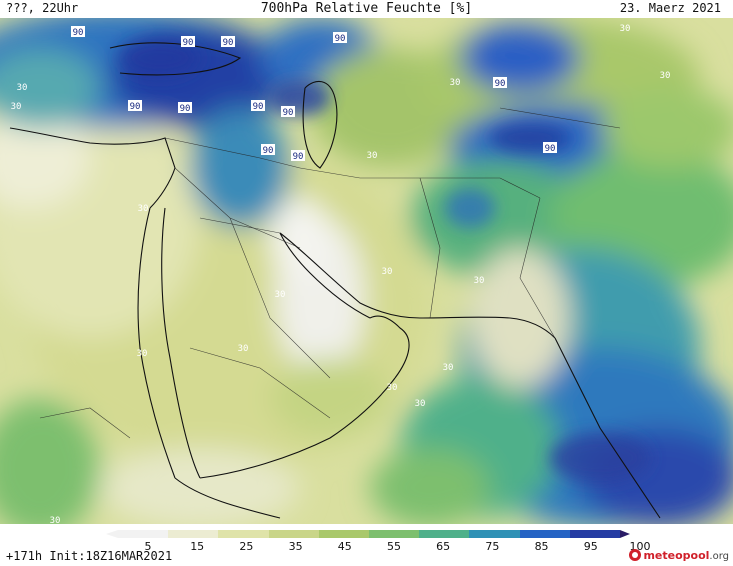 Image resolution: width=733 pixels, height=566 pixels. Describe the element at coordinates (197, 546) in the screenshot. I see `colorbar-tick-label: 15` at that location.